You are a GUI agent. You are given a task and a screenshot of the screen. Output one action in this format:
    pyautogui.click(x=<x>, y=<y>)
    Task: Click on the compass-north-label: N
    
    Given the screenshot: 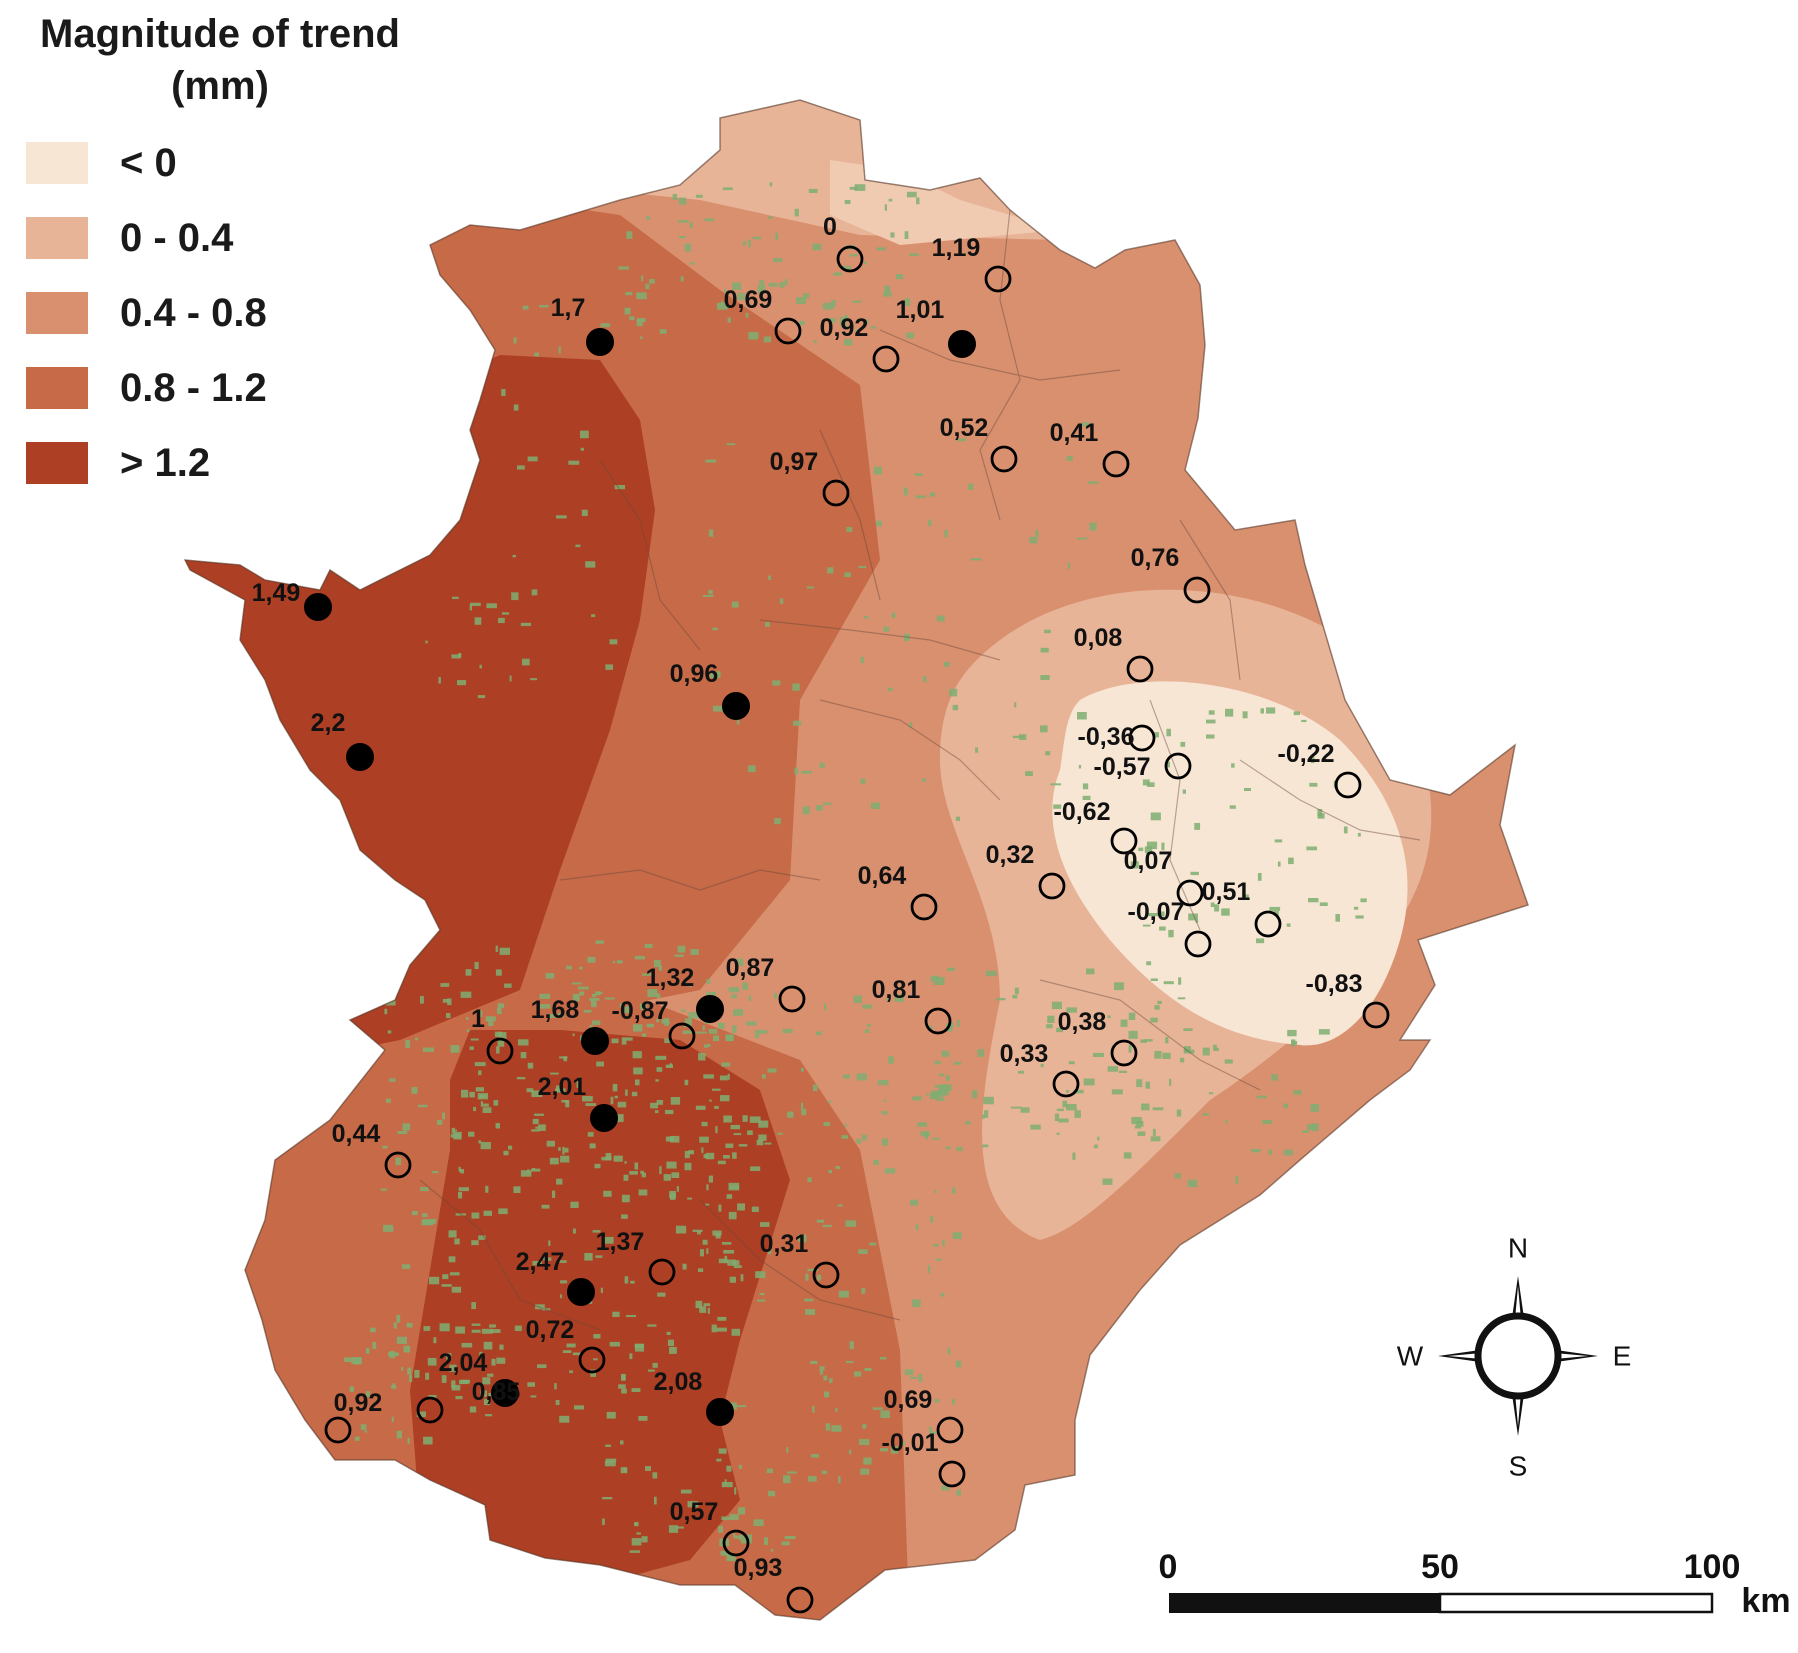 What is the action you would take?
    pyautogui.click(x=1518, y=1247)
    